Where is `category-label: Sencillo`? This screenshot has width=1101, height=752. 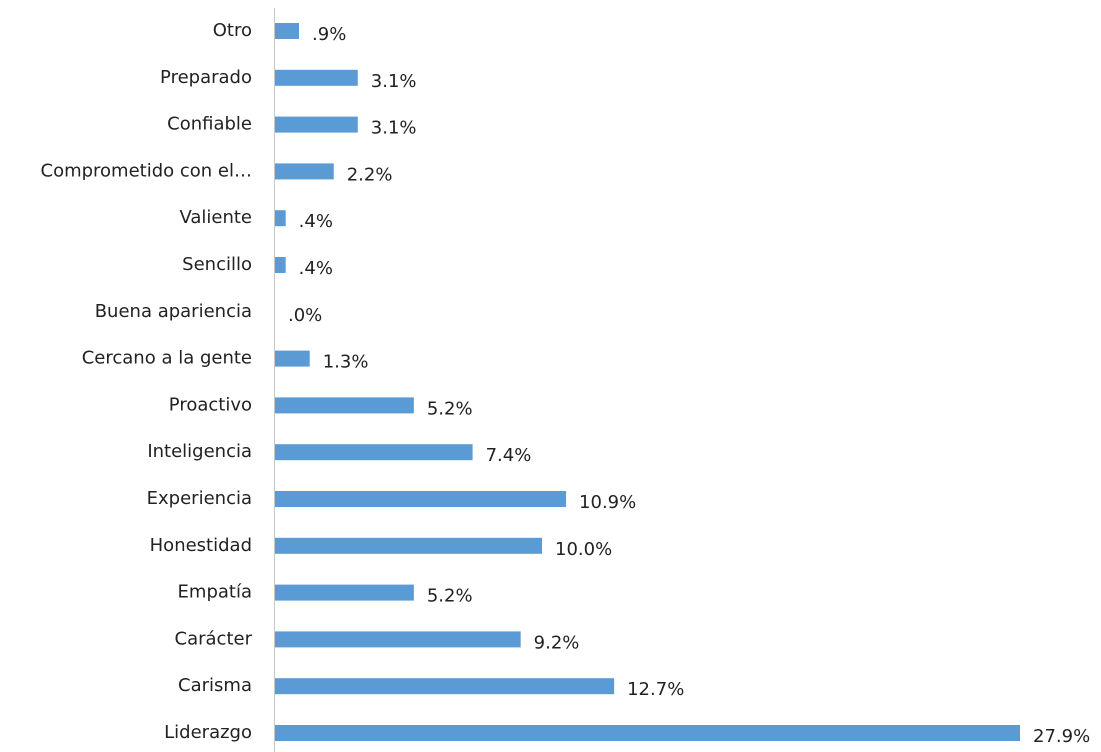
category-label: Sencillo is located at coordinates (217, 264).